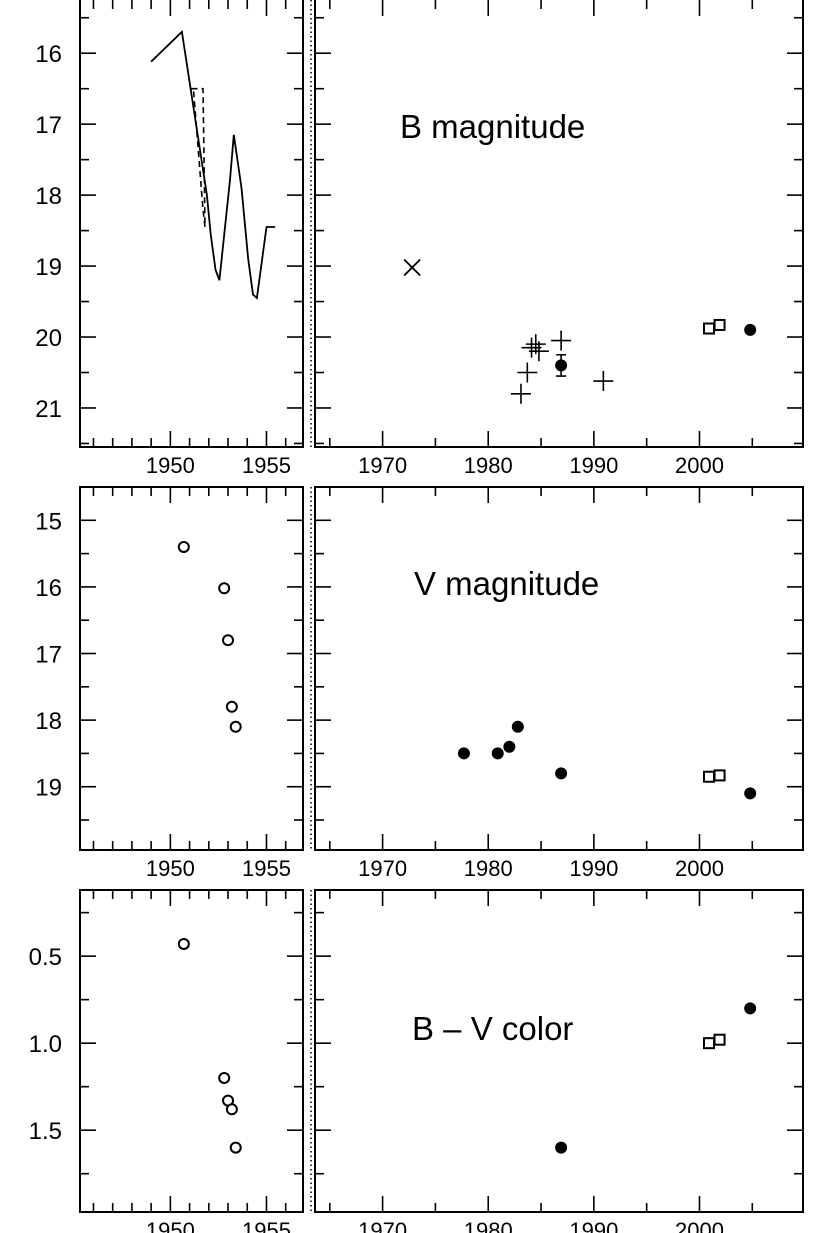  What do you see at coordinates (492, 126) in the screenshot?
I see `panel-title-b-magnitude: B magnitude` at bounding box center [492, 126].